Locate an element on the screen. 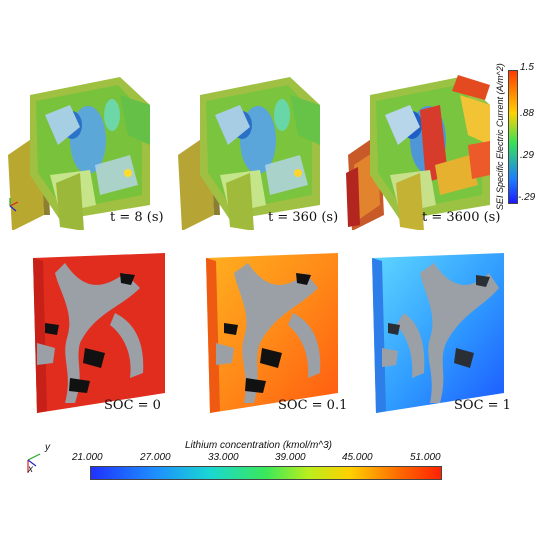 The image size is (540, 540). caption-t8: t = 8 (s) is located at coordinates (137, 217).